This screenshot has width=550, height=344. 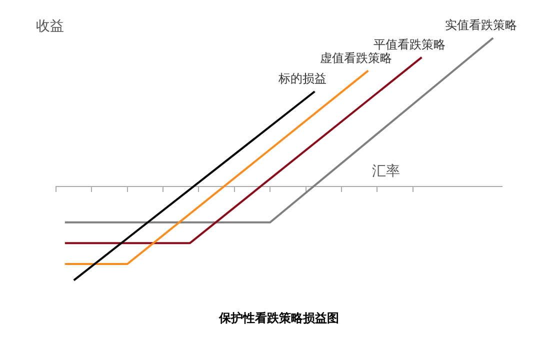 I want to click on series-label: 标的损益, so click(x=302, y=79).